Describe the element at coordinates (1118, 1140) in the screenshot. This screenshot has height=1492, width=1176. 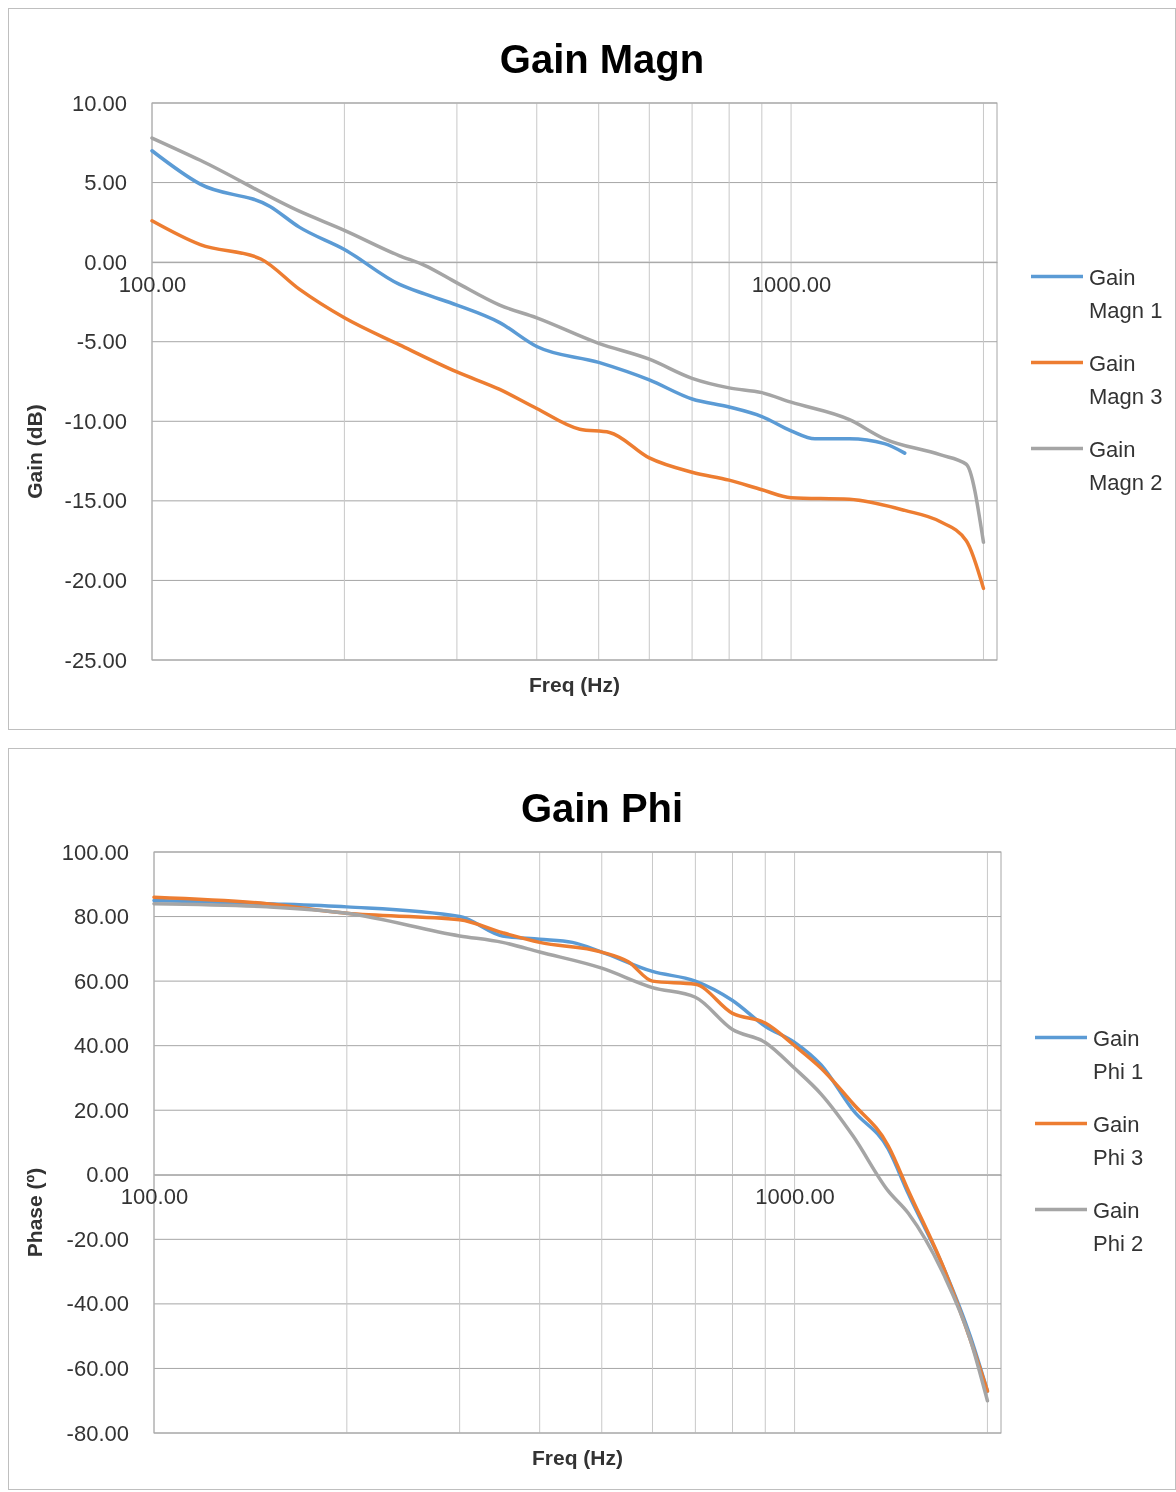
I see `legend-label: Gain Phi 3` at that location.